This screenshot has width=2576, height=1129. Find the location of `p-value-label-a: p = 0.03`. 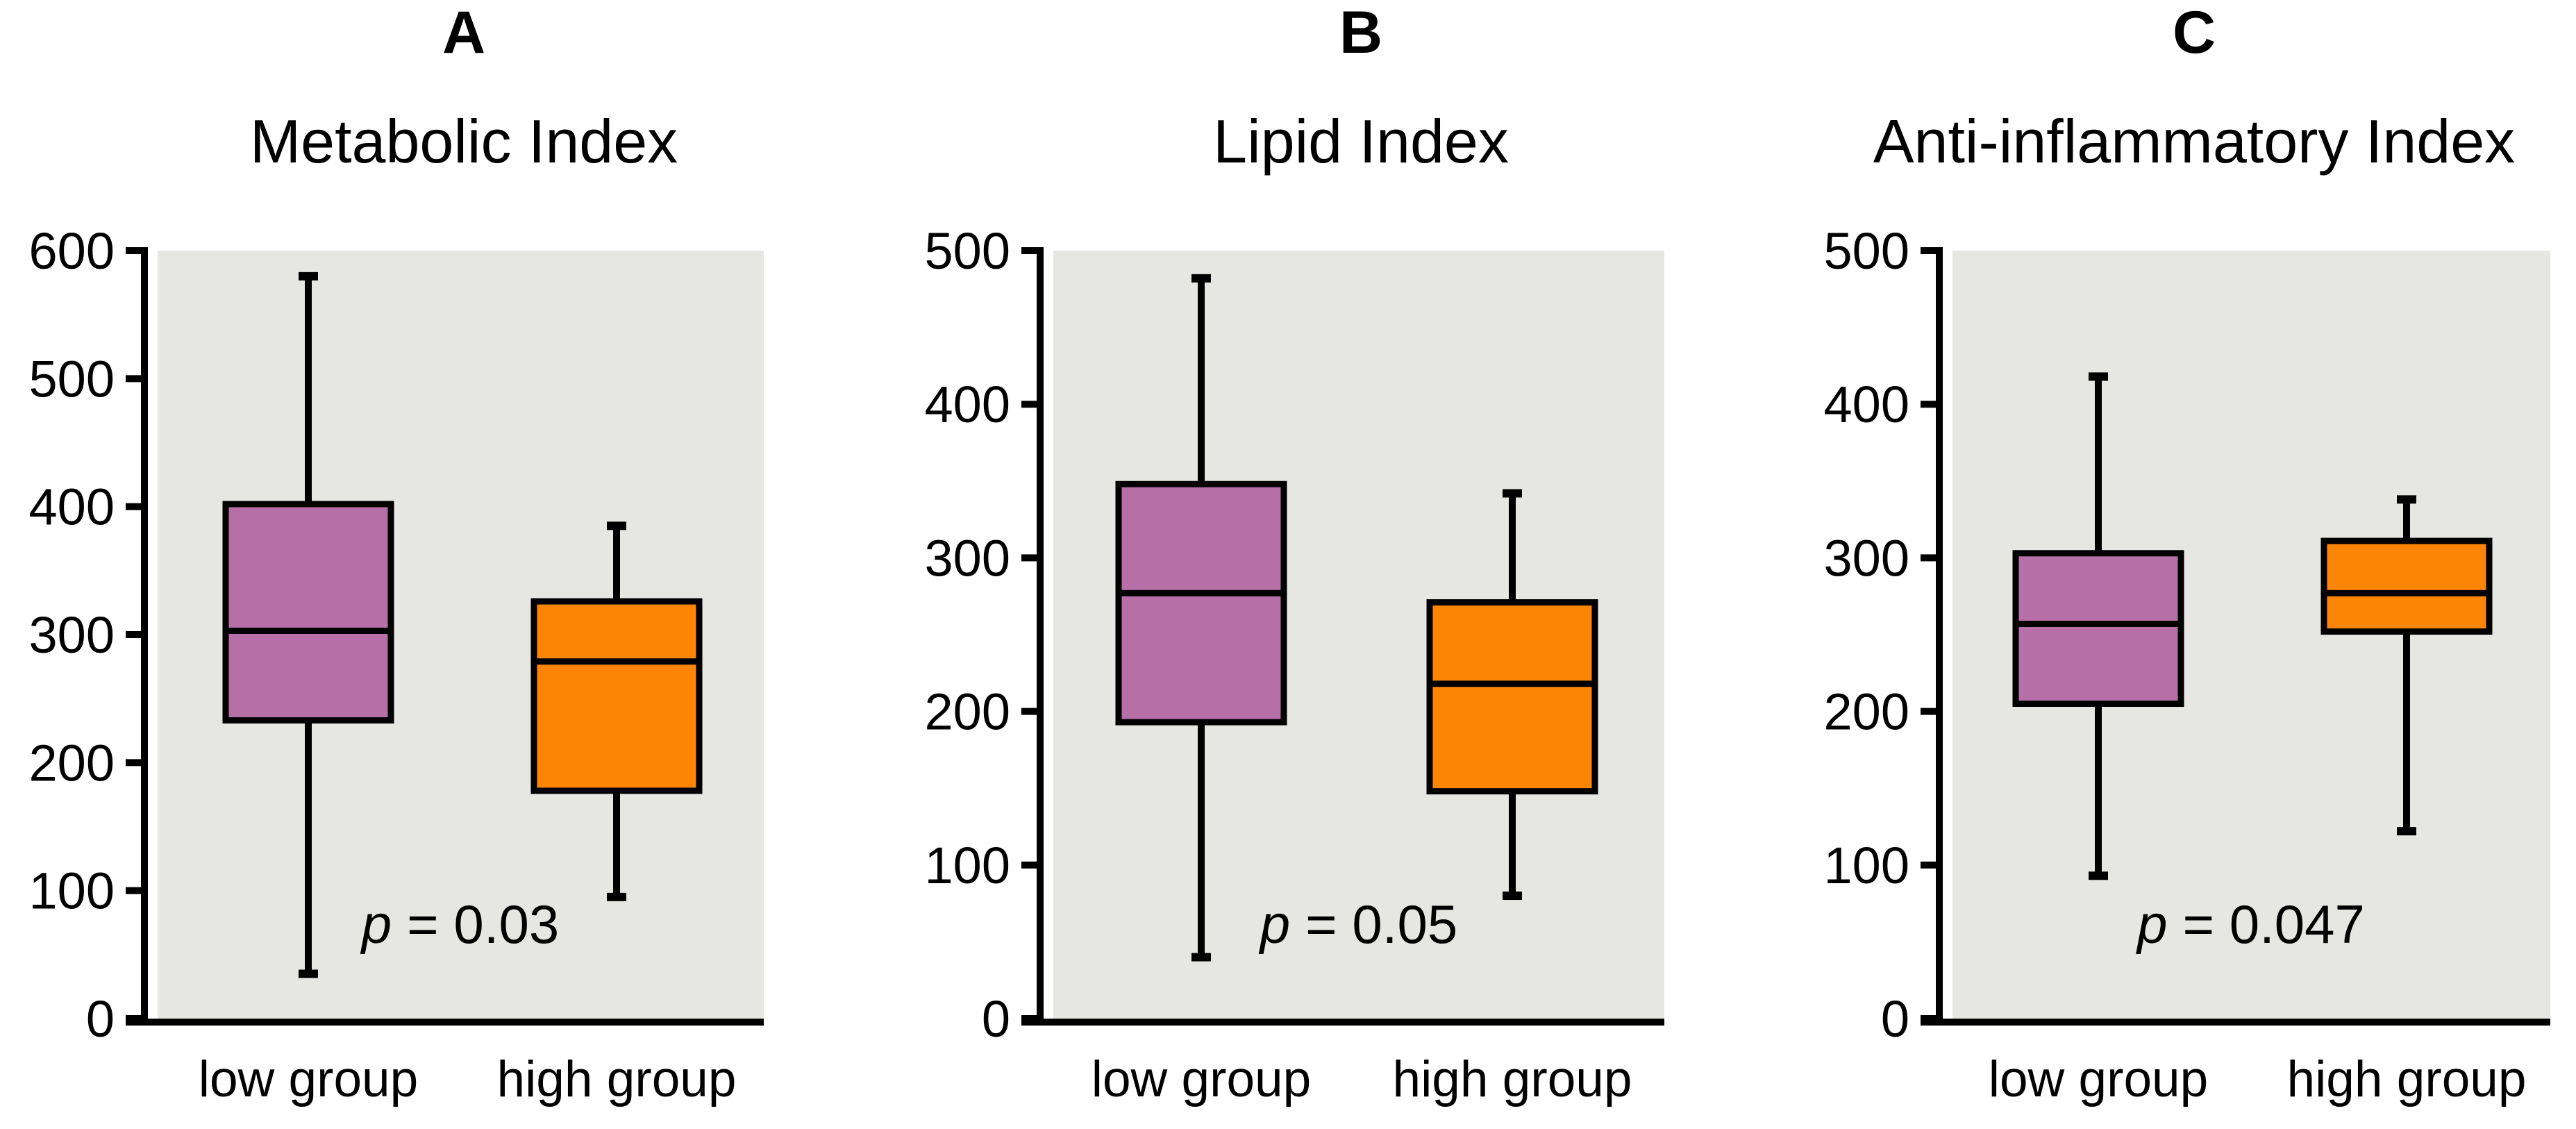

p-value-label-a: p = 0.03 is located at coordinates (460, 924).